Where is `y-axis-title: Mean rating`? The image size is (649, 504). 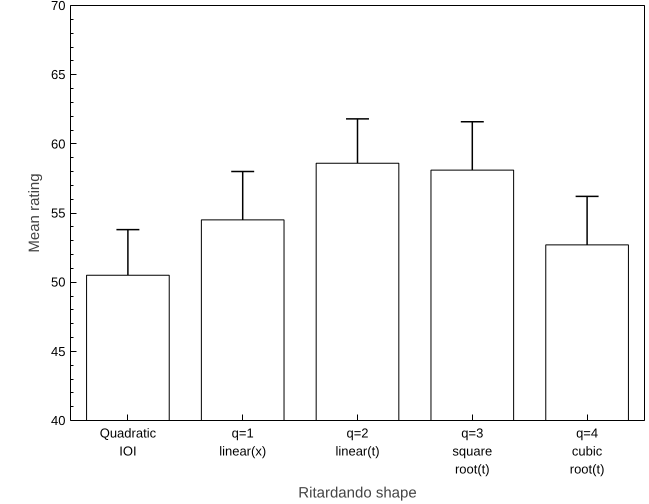 y-axis-title: Mean rating is located at coordinates (35, 213).